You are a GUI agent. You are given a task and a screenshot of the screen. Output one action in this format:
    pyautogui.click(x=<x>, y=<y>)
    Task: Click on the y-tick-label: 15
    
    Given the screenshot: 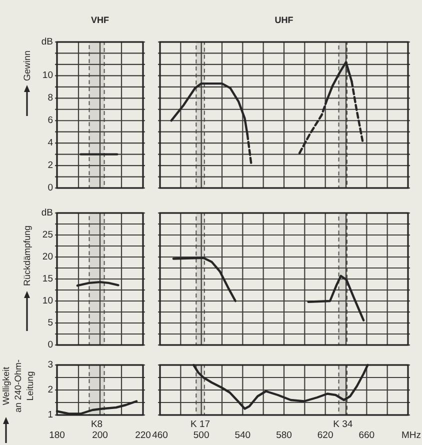 What is the action you would take?
    pyautogui.click(x=47, y=279)
    